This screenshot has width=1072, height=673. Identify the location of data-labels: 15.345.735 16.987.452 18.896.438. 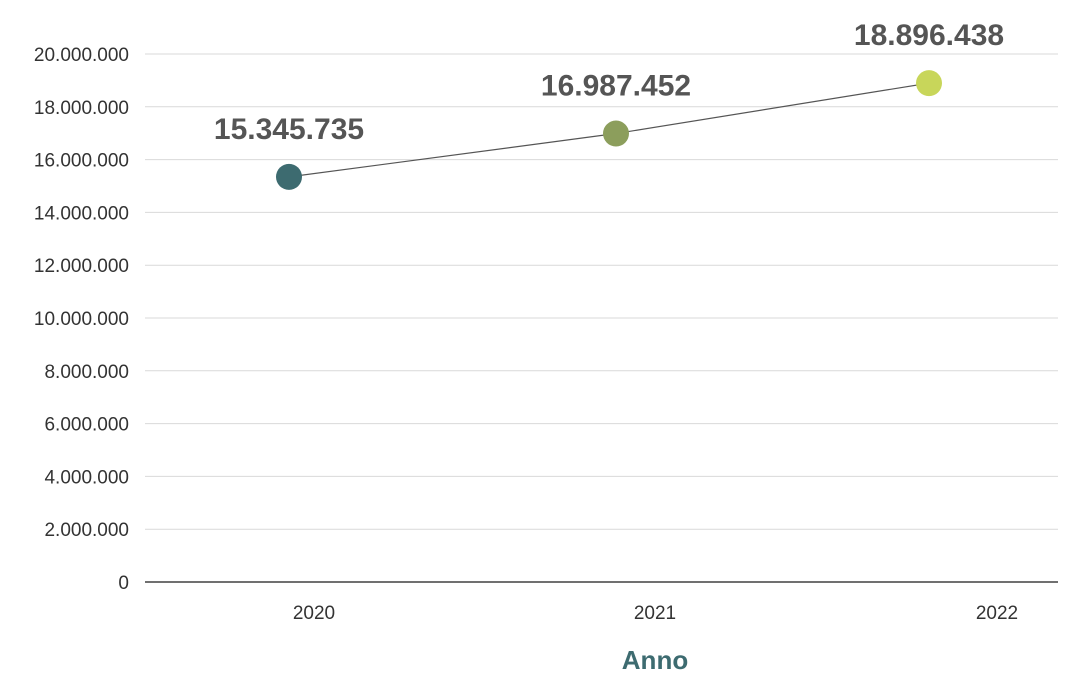
(609, 82).